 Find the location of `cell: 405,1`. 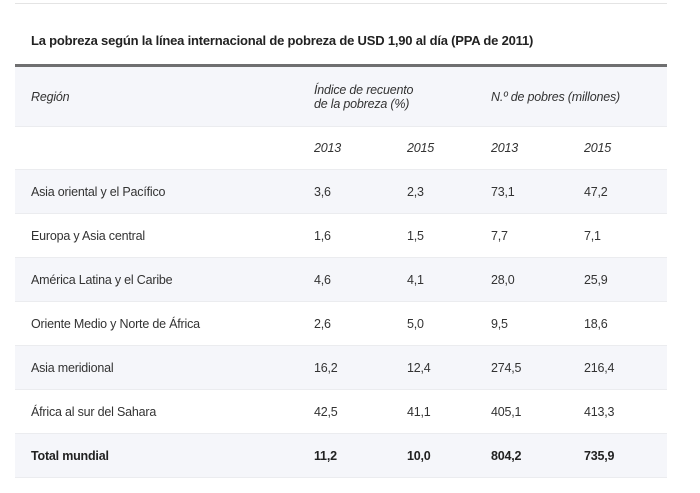

cell: 405,1 is located at coordinates (506, 411).